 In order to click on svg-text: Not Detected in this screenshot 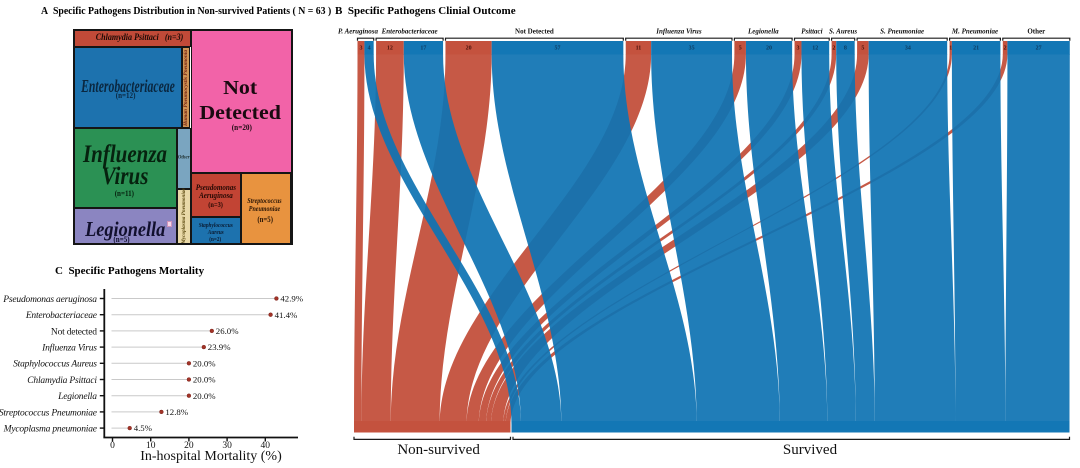, I will do `click(534, 32)`.